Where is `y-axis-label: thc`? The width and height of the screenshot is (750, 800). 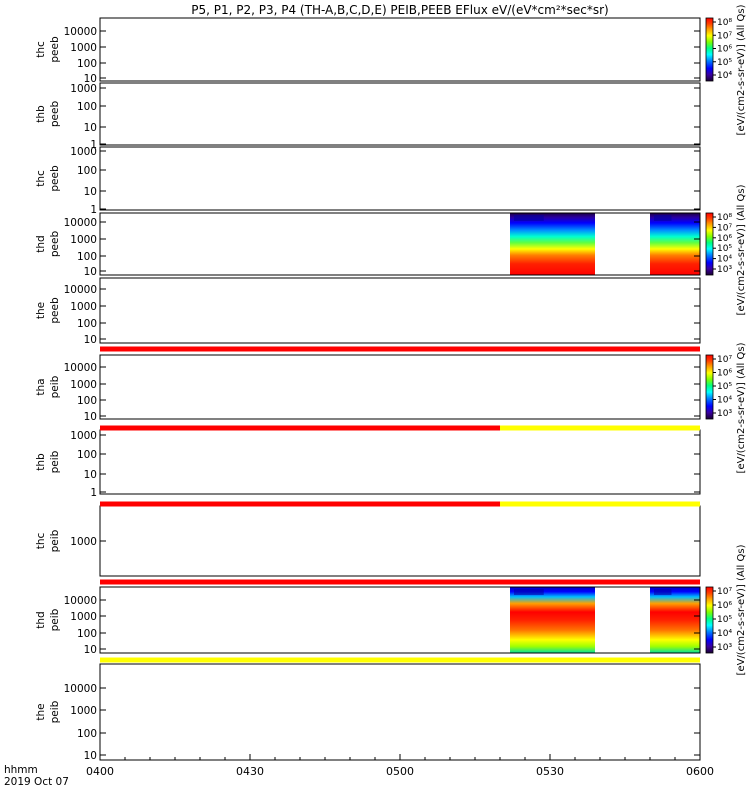 y-axis-label: thc is located at coordinates (41, 178).